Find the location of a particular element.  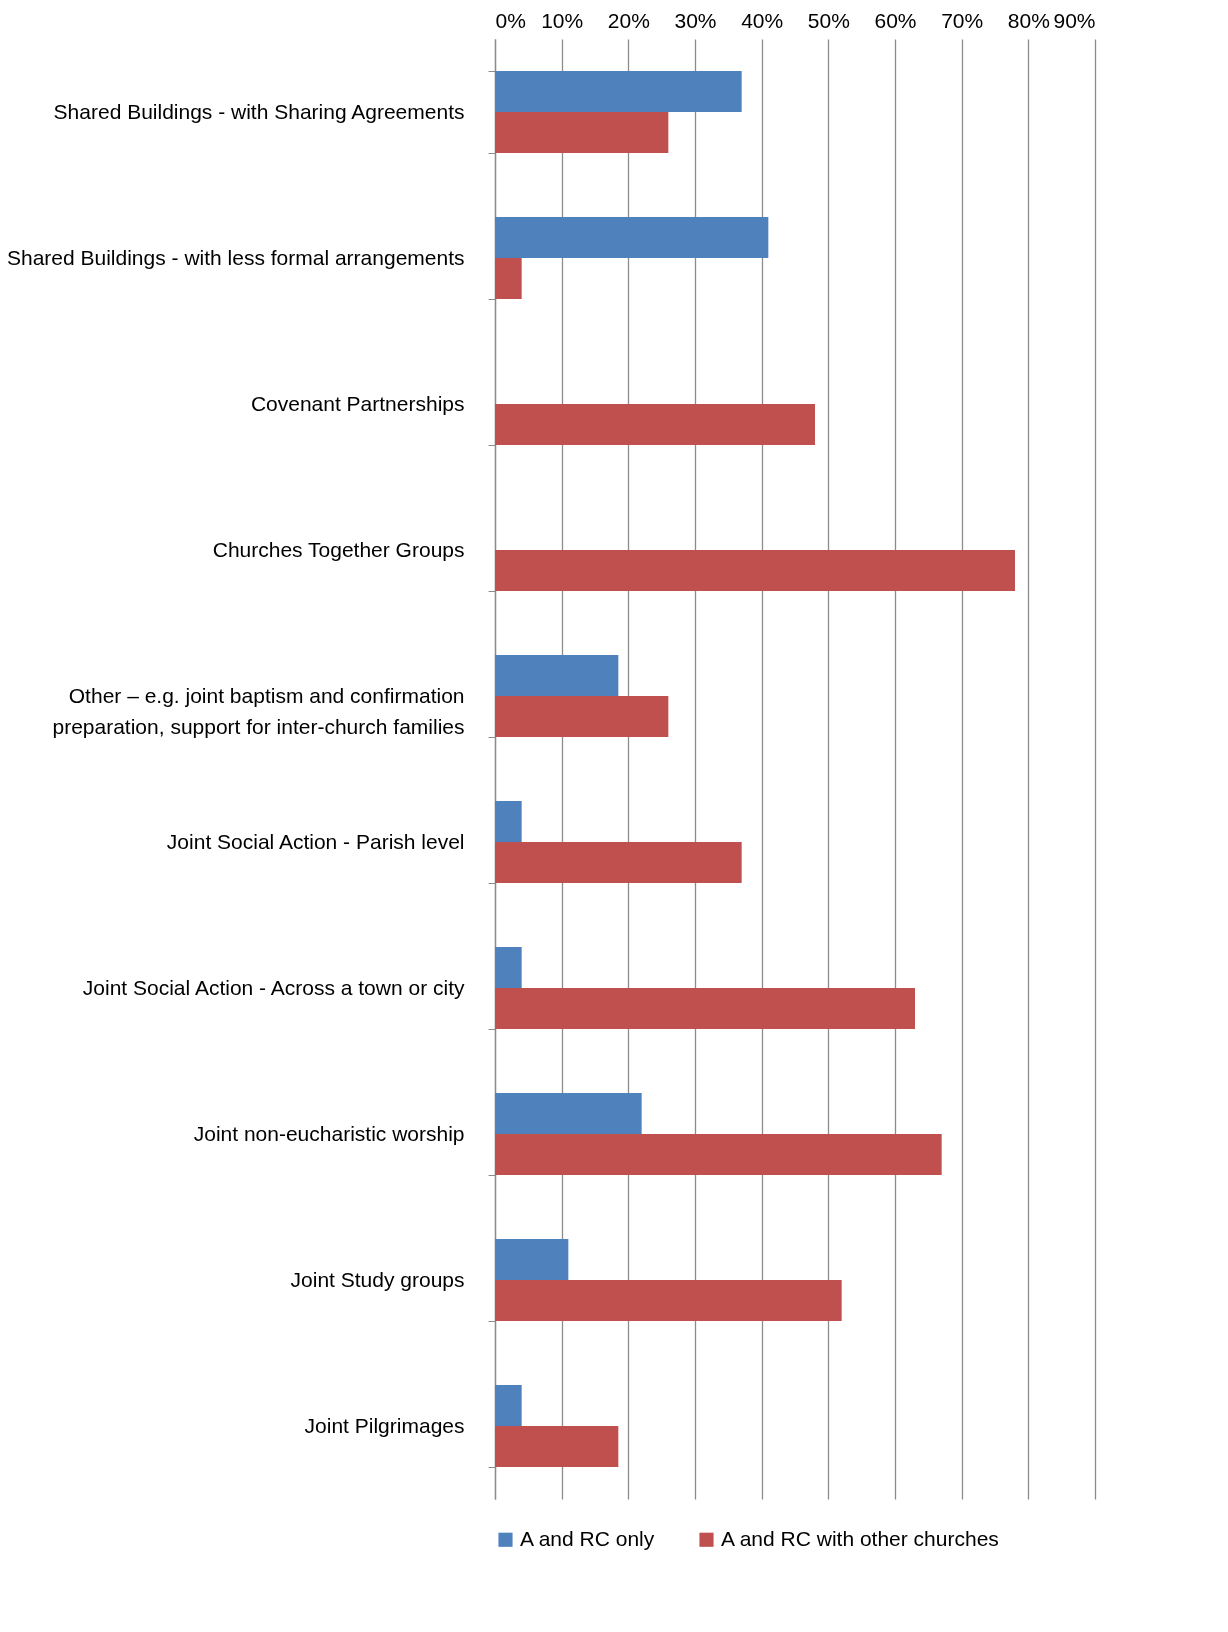

x-tick-label: 50% is located at coordinates (828, 20).